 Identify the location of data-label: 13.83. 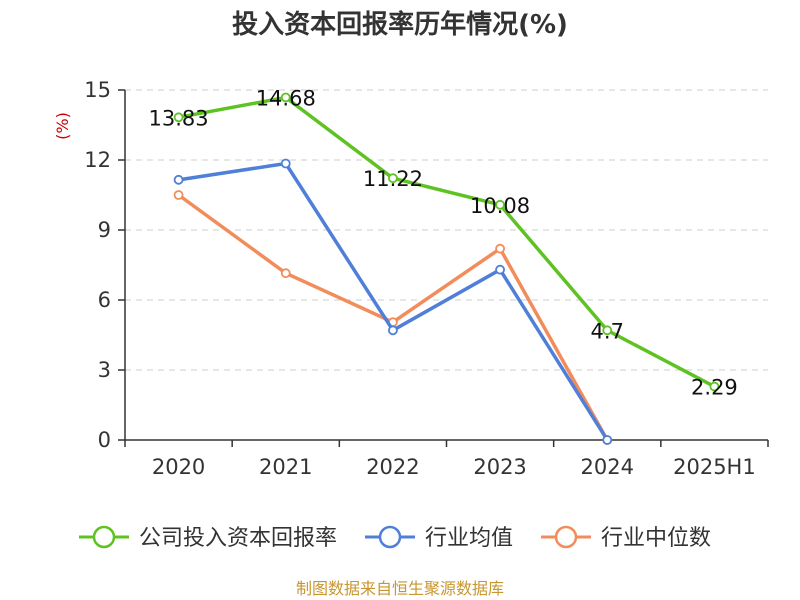
(179, 118).